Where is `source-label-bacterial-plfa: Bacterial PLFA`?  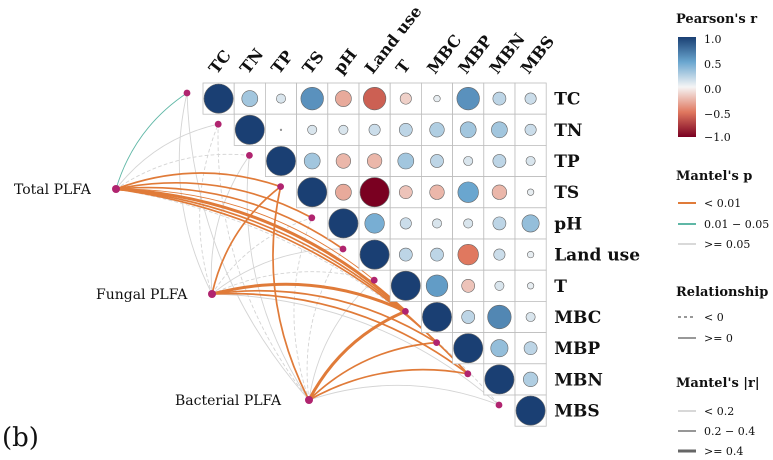
source-label-bacterial-plfa: Bacterial PLFA is located at coordinates (228, 401).